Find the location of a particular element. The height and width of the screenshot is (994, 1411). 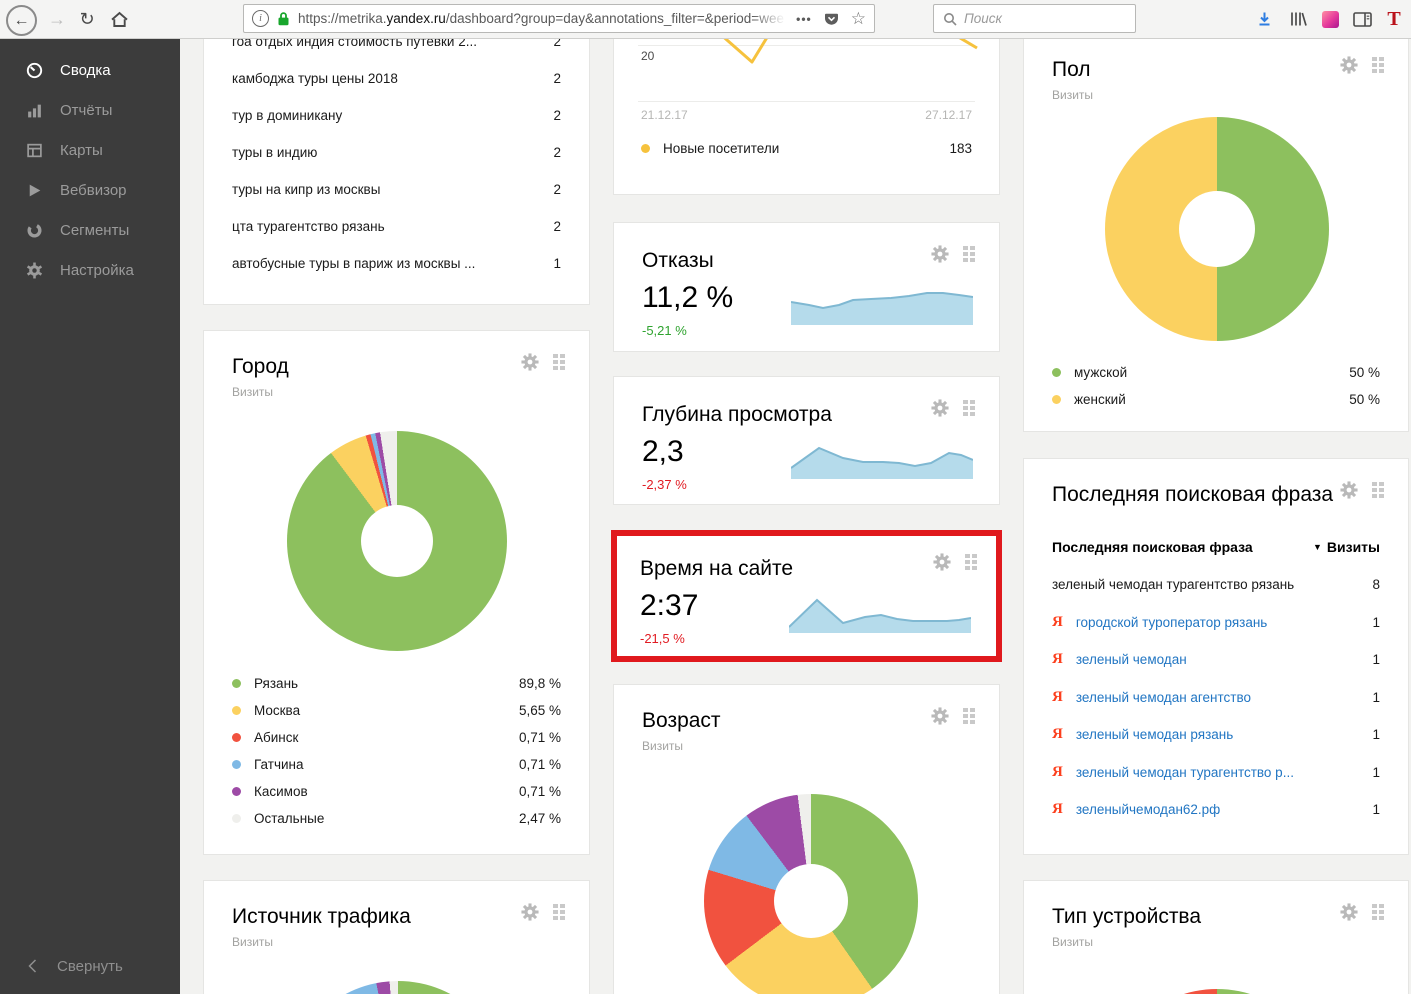

sidebar-item-settings: Настройка is located at coordinates (90, 270).